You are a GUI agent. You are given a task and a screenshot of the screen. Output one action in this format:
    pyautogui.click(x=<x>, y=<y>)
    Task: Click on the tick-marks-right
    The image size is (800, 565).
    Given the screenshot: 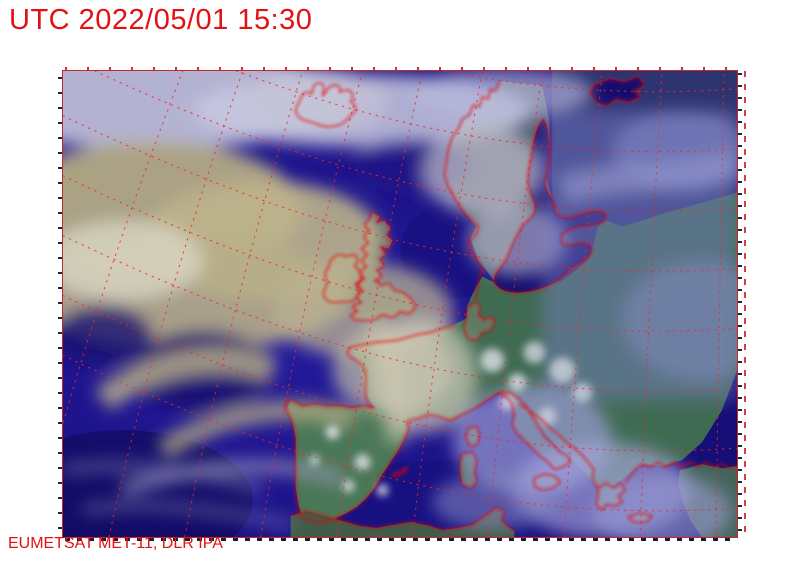 What is the action you would take?
    pyautogui.click(x=740, y=304)
    